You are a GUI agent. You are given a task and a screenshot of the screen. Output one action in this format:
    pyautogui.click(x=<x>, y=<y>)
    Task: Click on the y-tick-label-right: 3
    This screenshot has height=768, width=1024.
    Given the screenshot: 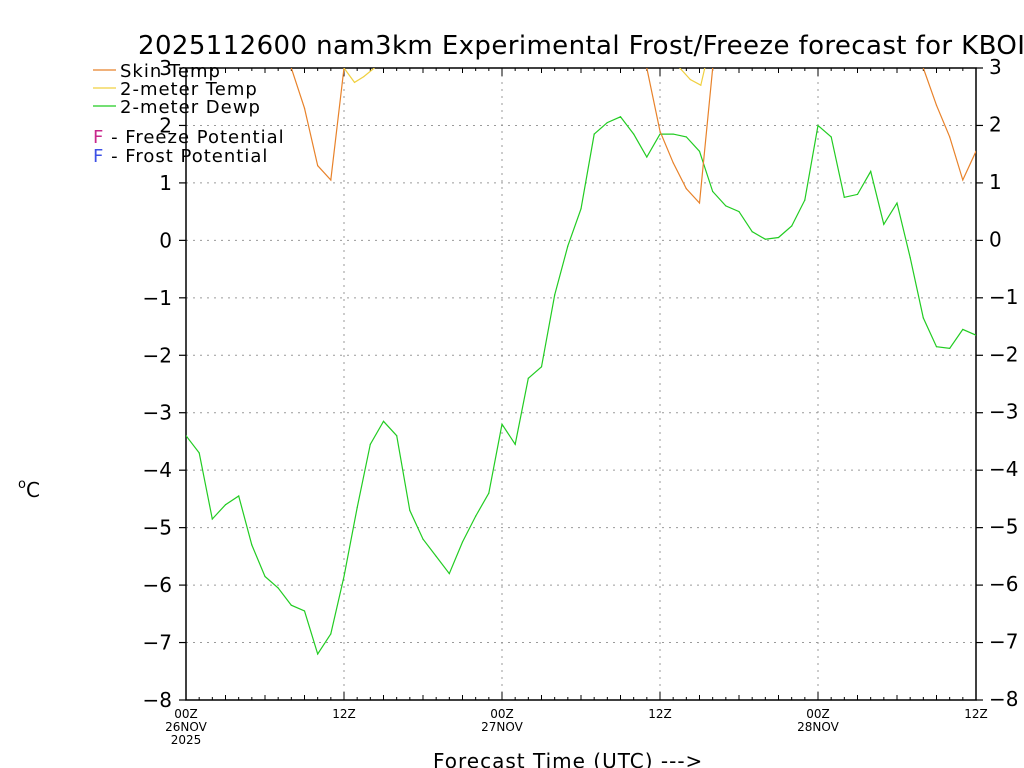 What is the action you would take?
    pyautogui.click(x=995, y=67)
    